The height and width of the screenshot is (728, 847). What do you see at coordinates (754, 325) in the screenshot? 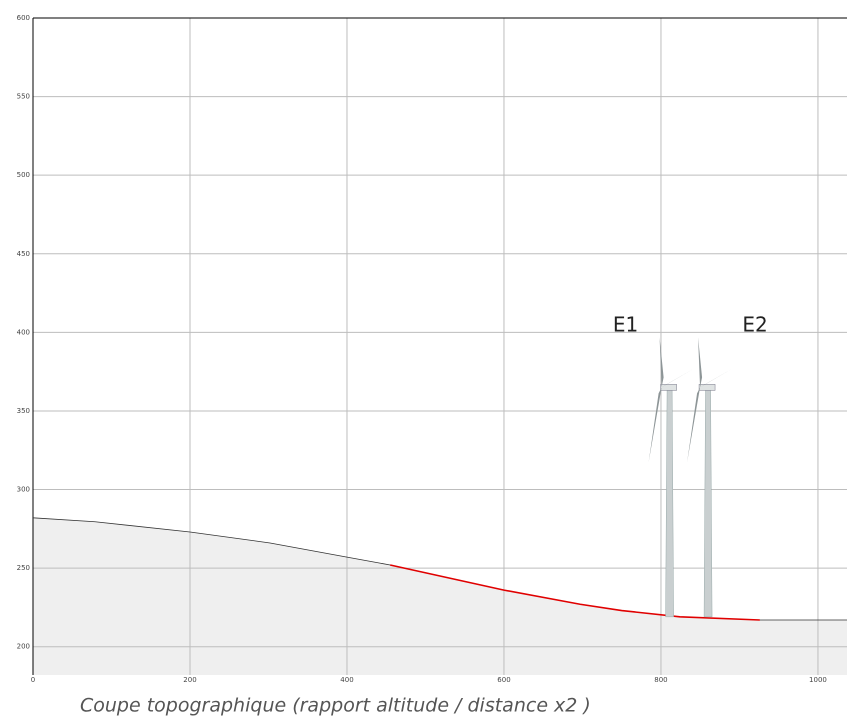
I see `turbine-label: E2` at bounding box center [754, 325].